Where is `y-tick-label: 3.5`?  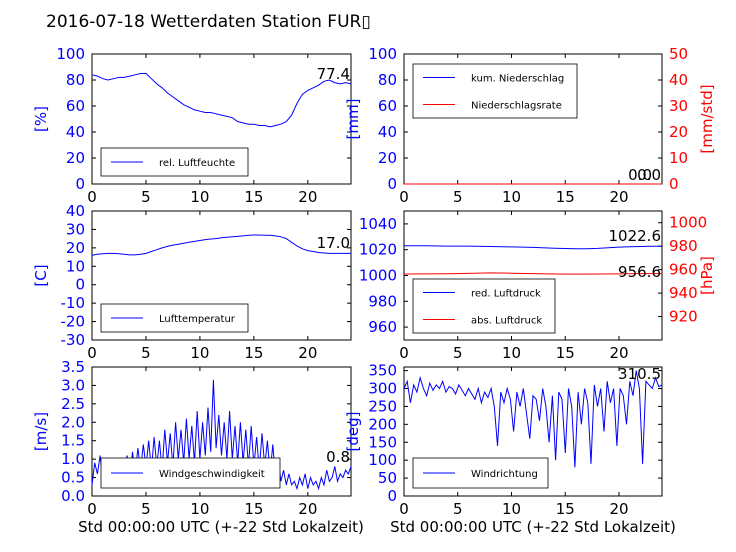 y-tick-label: 3.5 is located at coordinates (73, 367).